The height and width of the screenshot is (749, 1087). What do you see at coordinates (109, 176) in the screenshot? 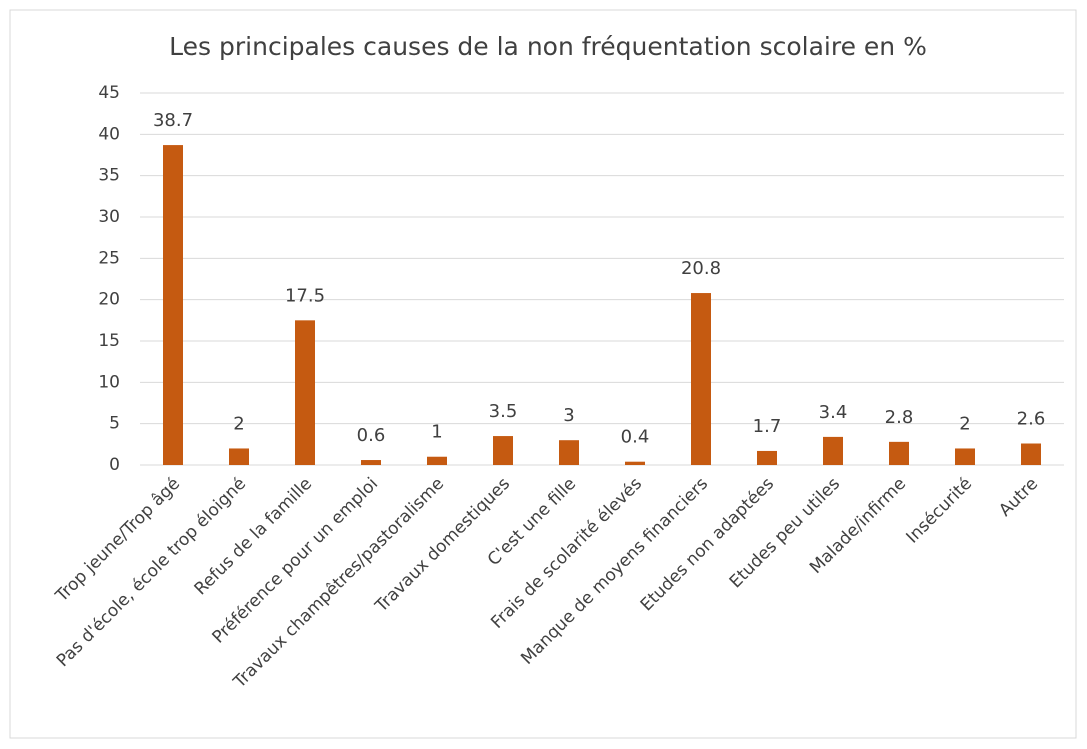
I see `y-tick-label: 35` at bounding box center [109, 176].